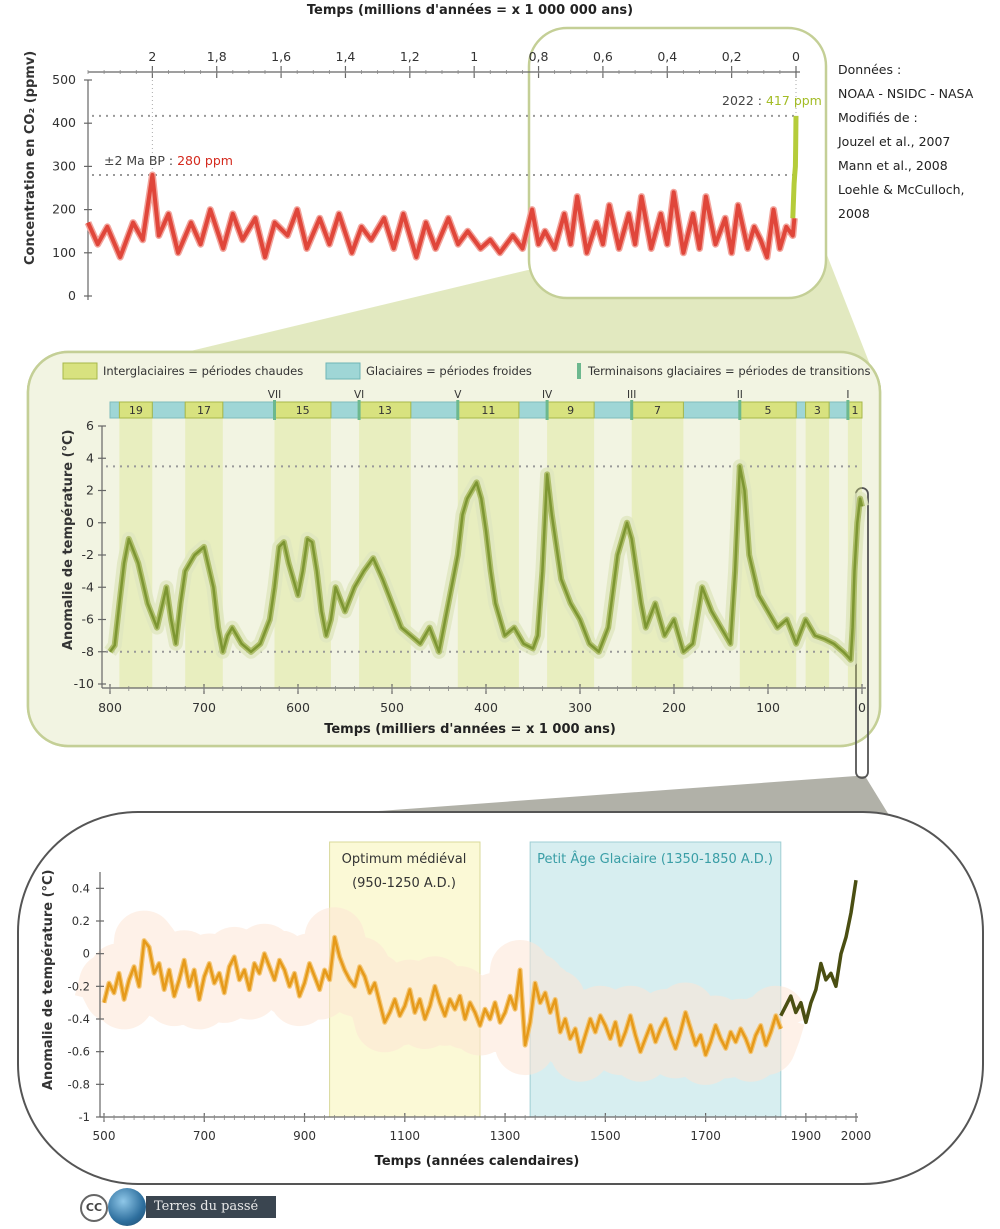 The image size is (1000, 1229). Describe the element at coordinates (127, 1207) in the screenshot. I see `globe-icon` at that location.